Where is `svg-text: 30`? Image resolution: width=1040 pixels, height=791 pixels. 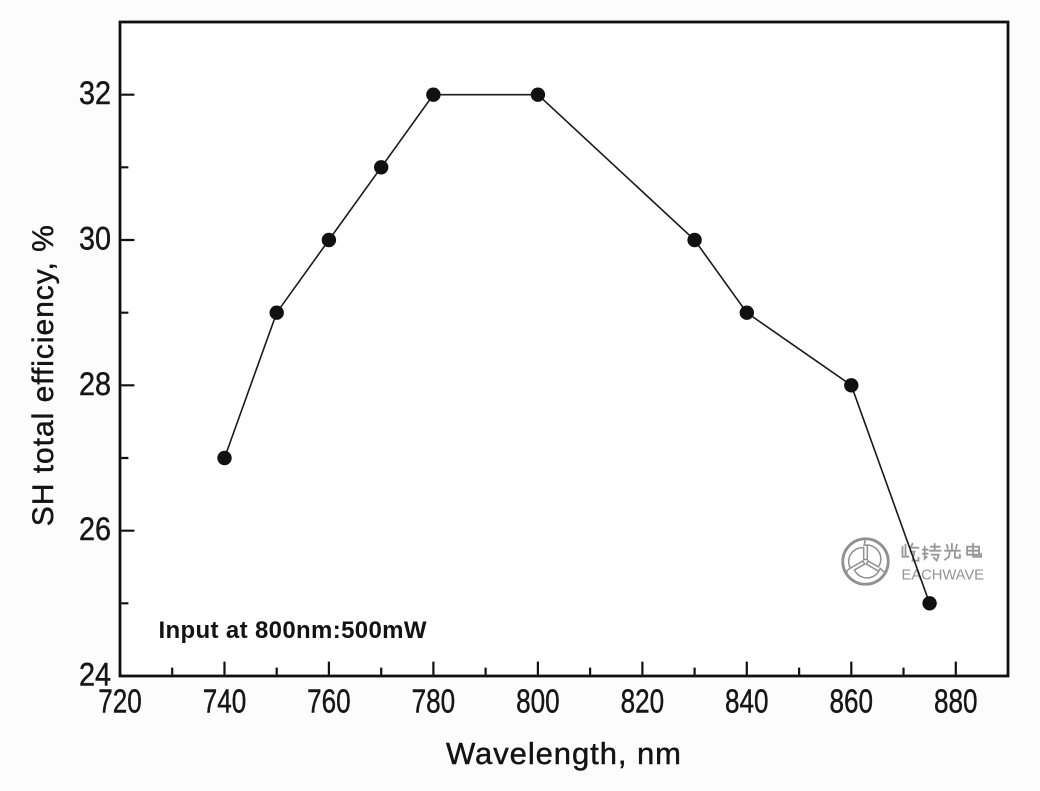 svg-text: 30 is located at coordinates (95, 239).